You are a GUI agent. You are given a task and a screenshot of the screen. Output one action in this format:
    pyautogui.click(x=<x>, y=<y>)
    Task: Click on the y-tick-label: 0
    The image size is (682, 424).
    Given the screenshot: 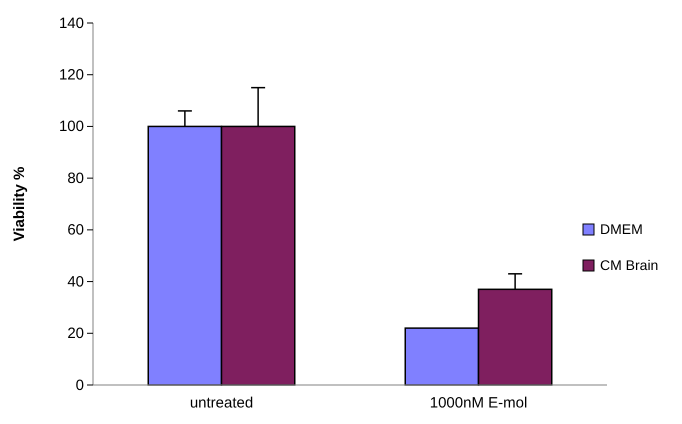 What is the action you would take?
    pyautogui.click(x=80, y=385)
    